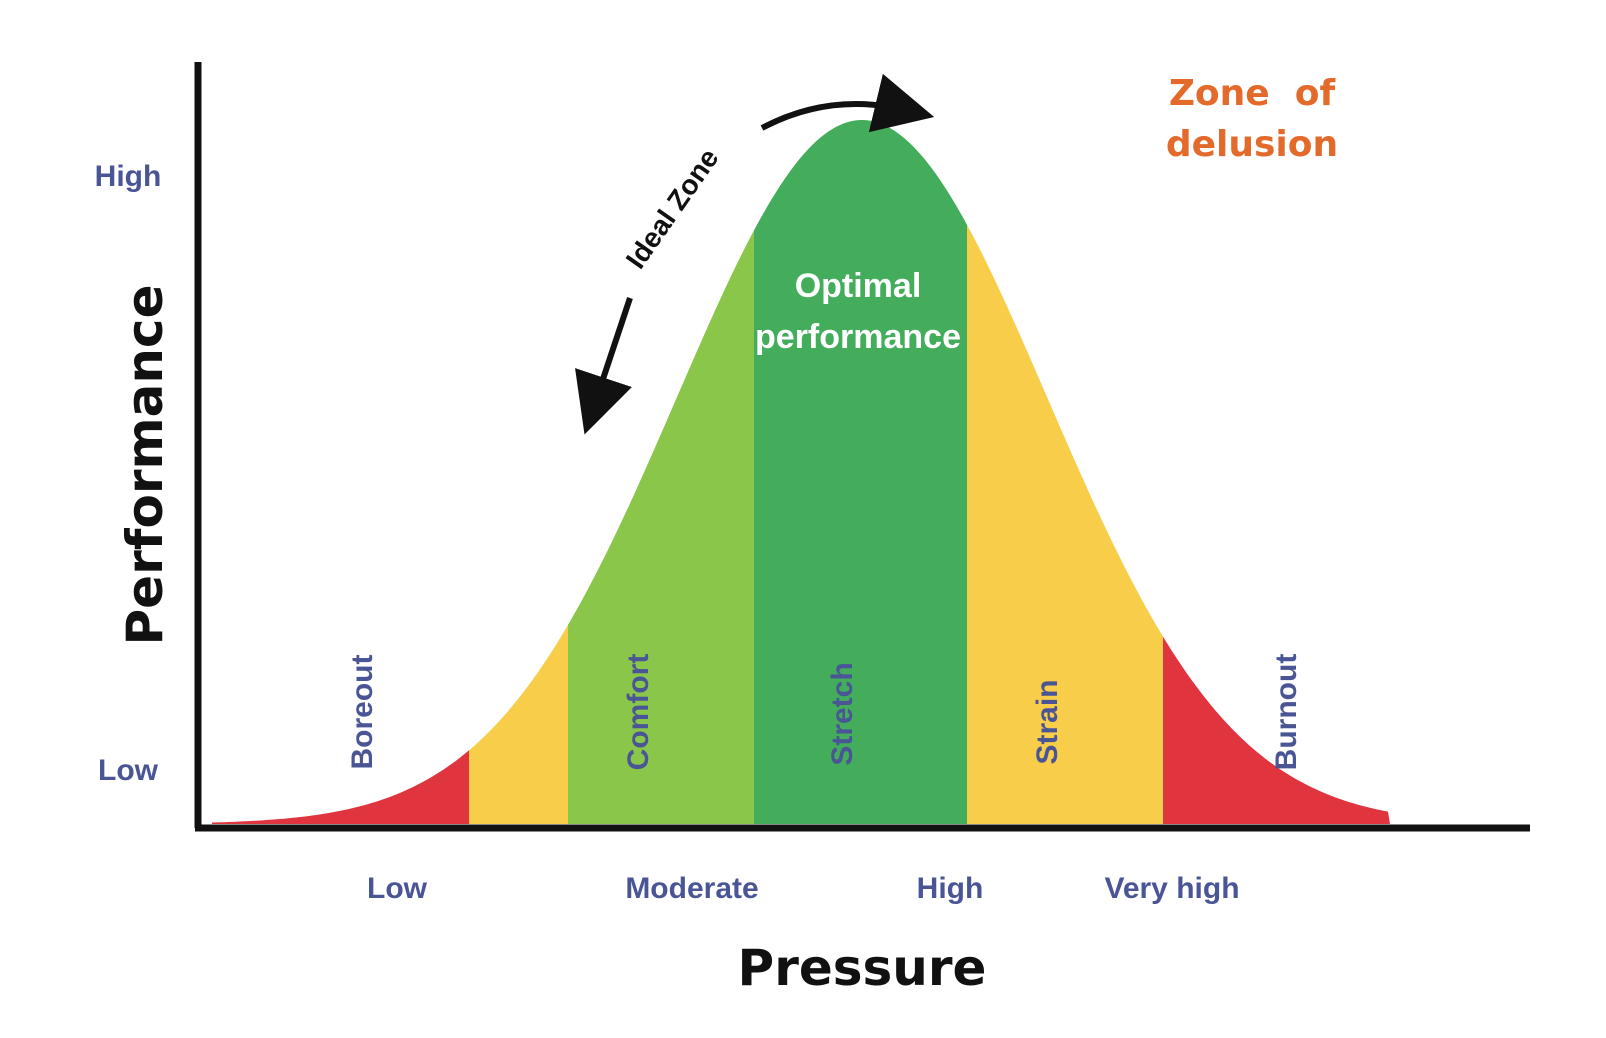  What do you see at coordinates (638, 712) in the screenshot?
I see `zone-label-comfort: Comfort` at bounding box center [638, 712].